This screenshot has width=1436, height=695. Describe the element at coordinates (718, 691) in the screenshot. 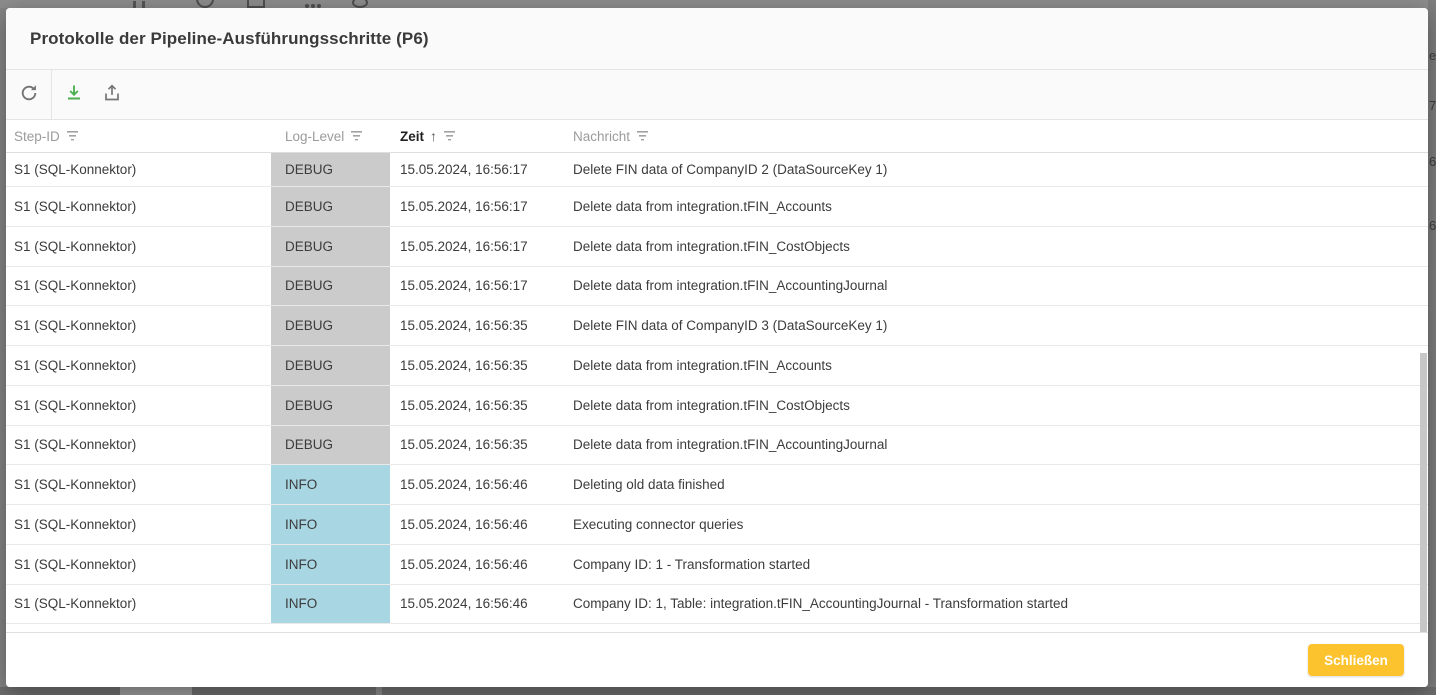

I see `background-page-bottom-edge` at that location.